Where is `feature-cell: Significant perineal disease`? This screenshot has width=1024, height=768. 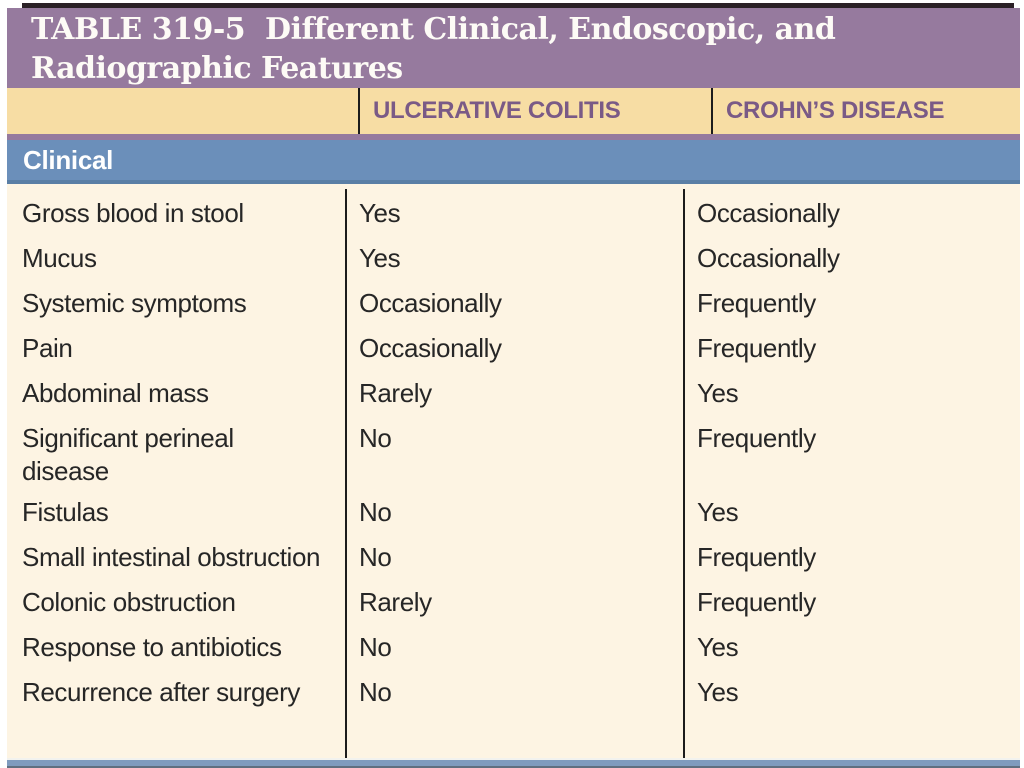
feature-cell: Significant perineal disease is located at coordinates (128, 454).